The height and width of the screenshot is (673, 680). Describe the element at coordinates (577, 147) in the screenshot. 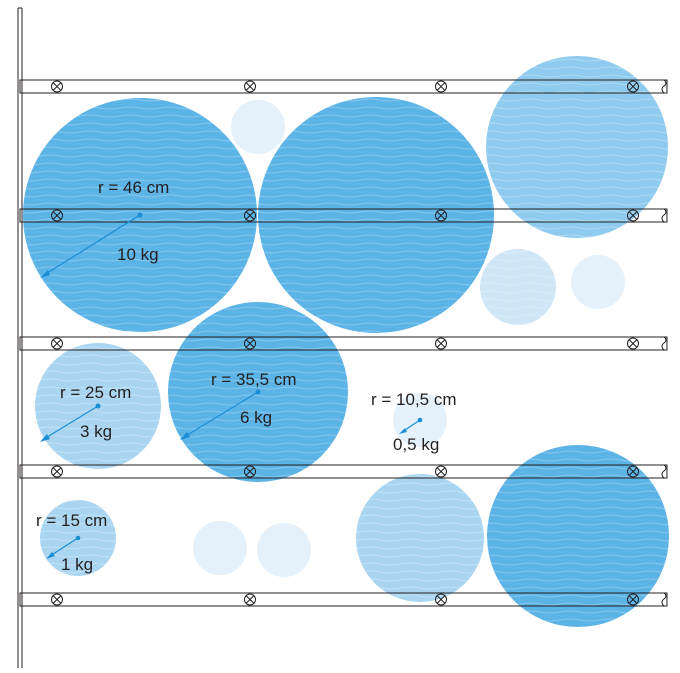

I see `circle-large-top-right` at that location.